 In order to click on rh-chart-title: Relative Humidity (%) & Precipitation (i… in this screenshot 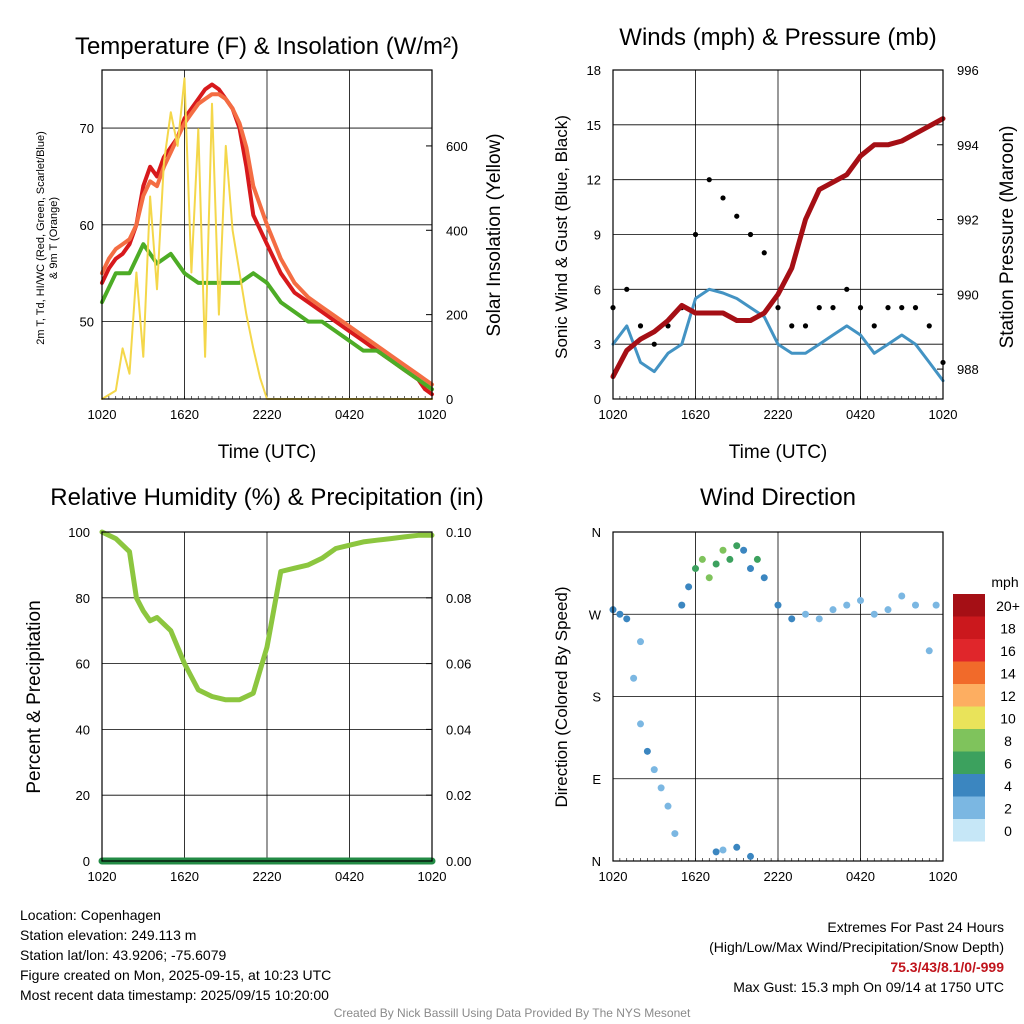, I will do `click(266, 497)`.